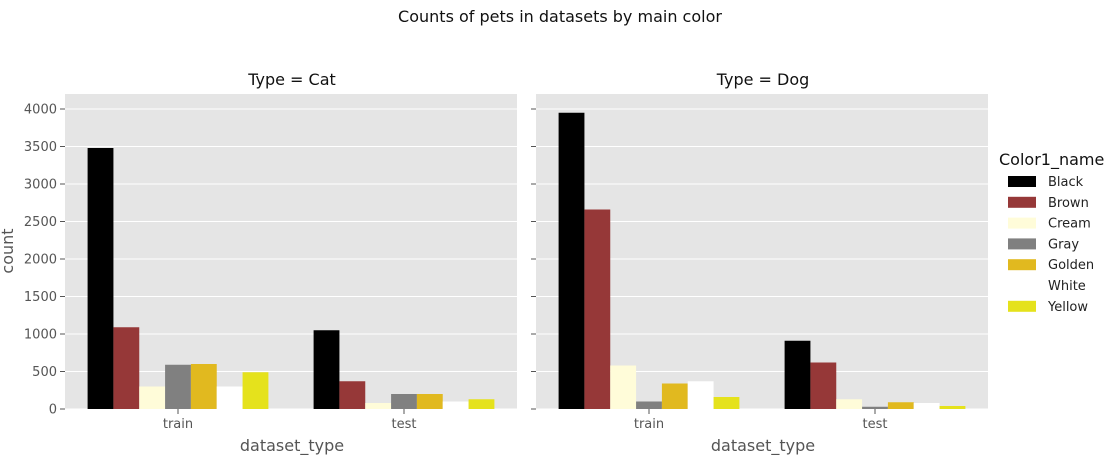  Describe the element at coordinates (1068, 203) in the screenshot. I see `legend-label-brown: Brown` at that location.